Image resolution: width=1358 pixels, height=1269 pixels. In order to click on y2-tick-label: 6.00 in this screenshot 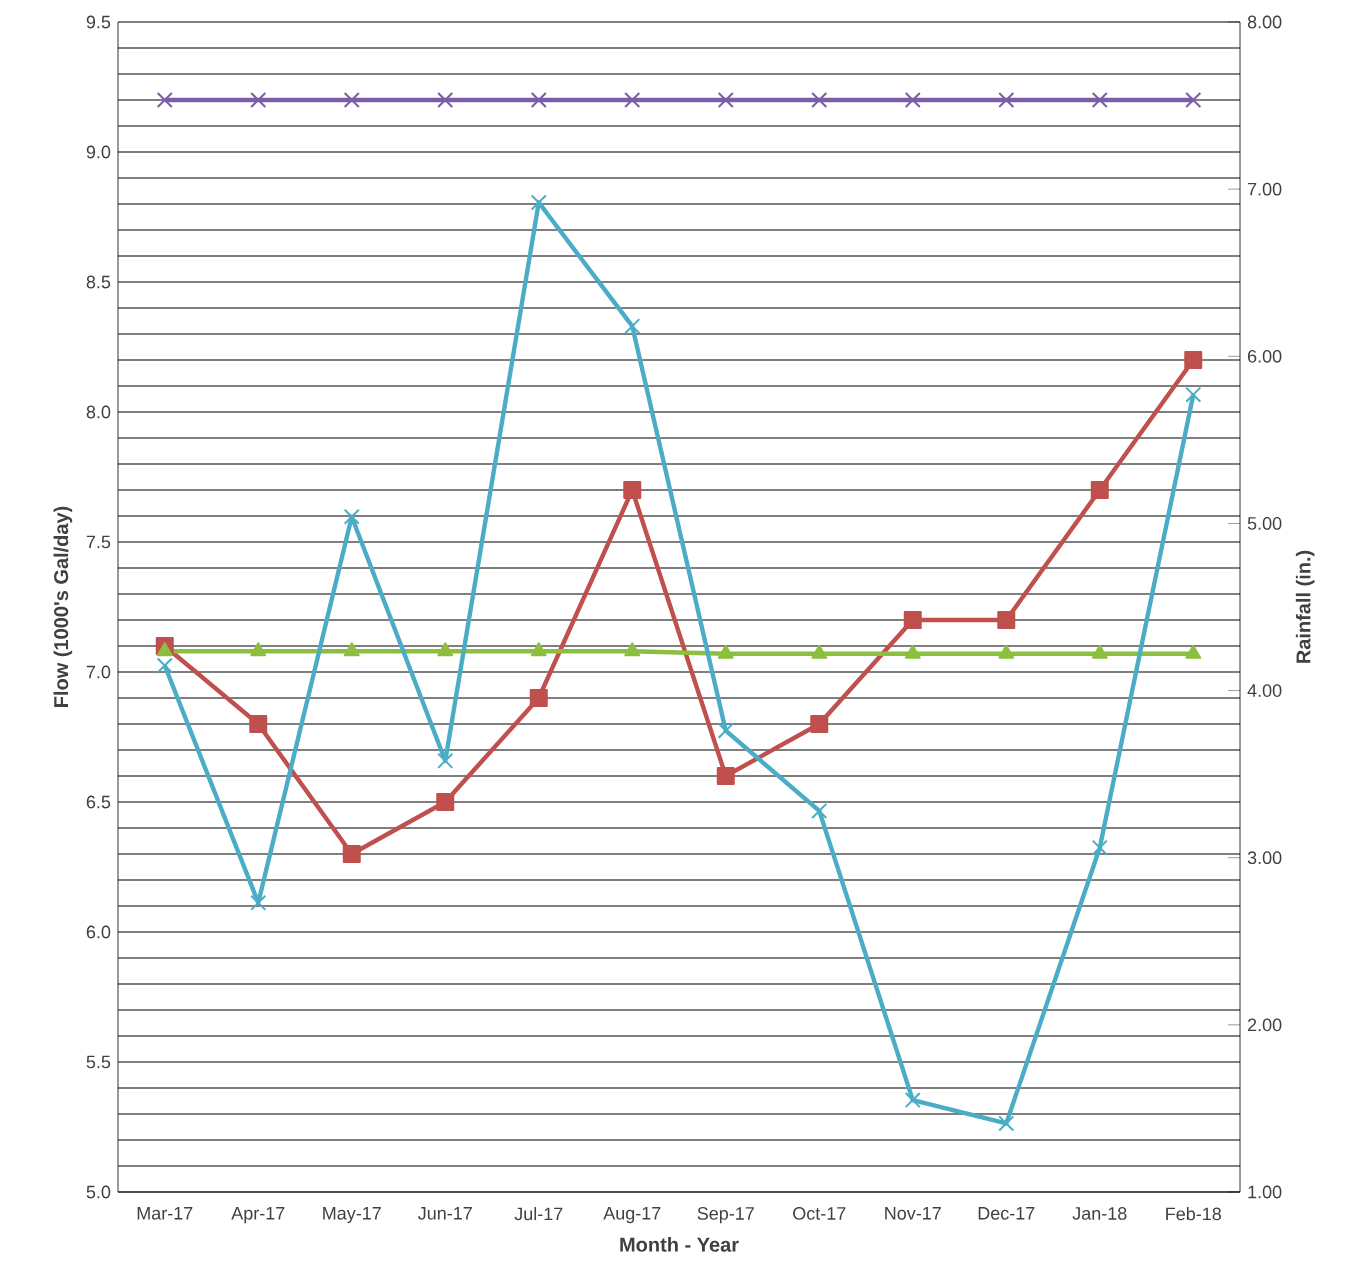, I will do `click(1264, 356)`.